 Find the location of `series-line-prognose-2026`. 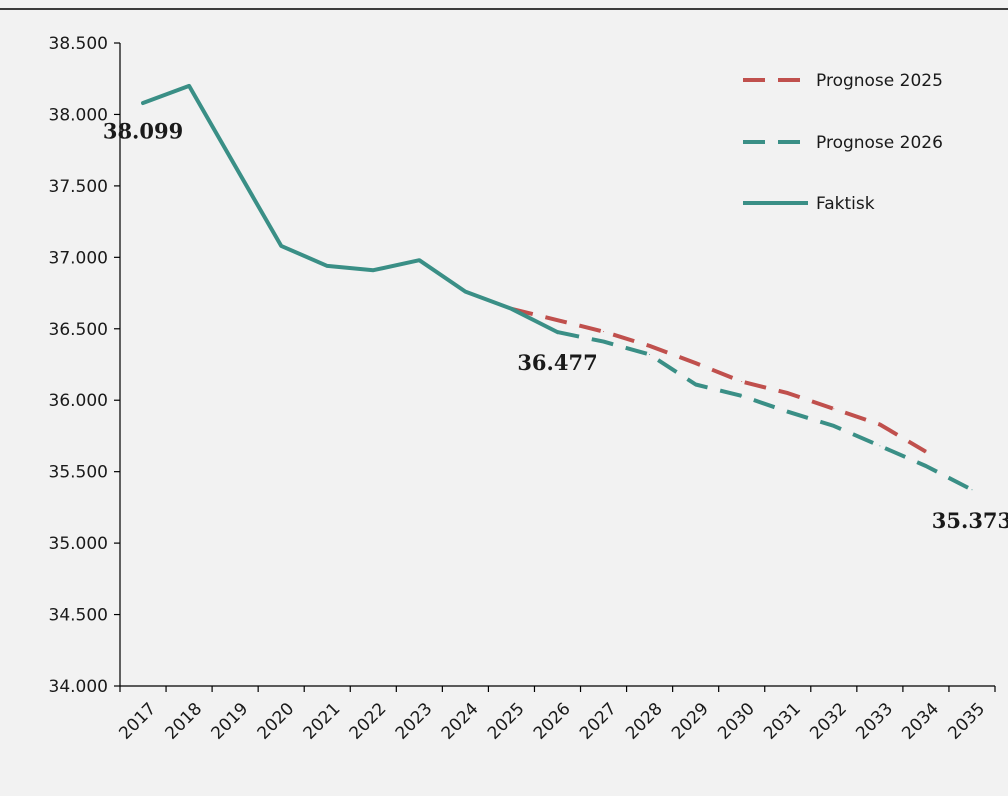

series-line-prognose-2026 is located at coordinates (765, 411).